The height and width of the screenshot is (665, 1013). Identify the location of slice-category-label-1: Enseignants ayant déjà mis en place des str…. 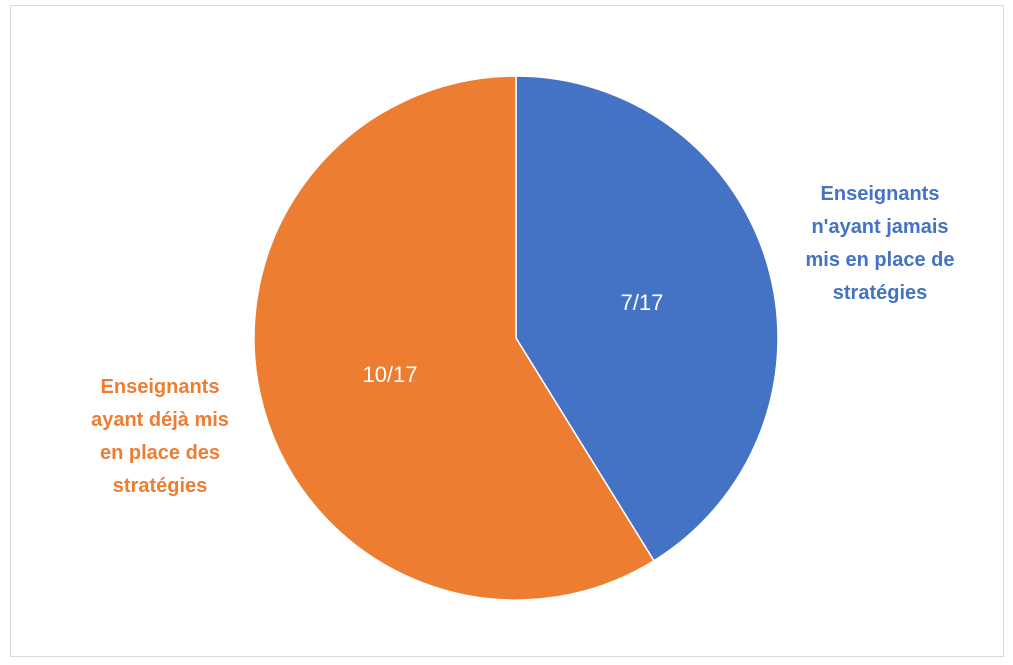
(160, 436).